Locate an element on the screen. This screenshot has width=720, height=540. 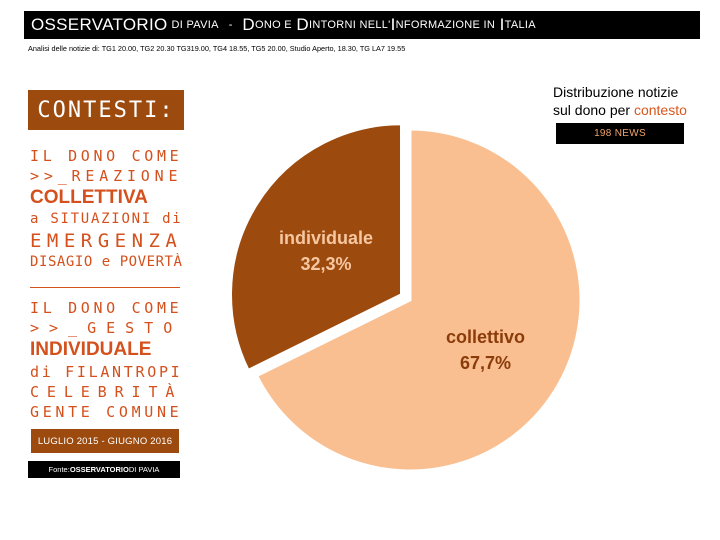
context-line: DISAGIO e POVERTÀ is located at coordinates (106, 262).